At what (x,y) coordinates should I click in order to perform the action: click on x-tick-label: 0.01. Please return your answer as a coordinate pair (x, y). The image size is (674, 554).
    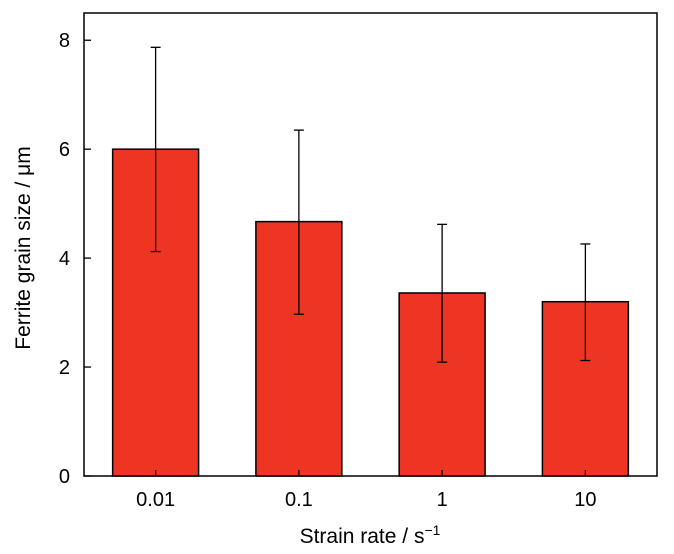
    Looking at the image, I should click on (155, 500).